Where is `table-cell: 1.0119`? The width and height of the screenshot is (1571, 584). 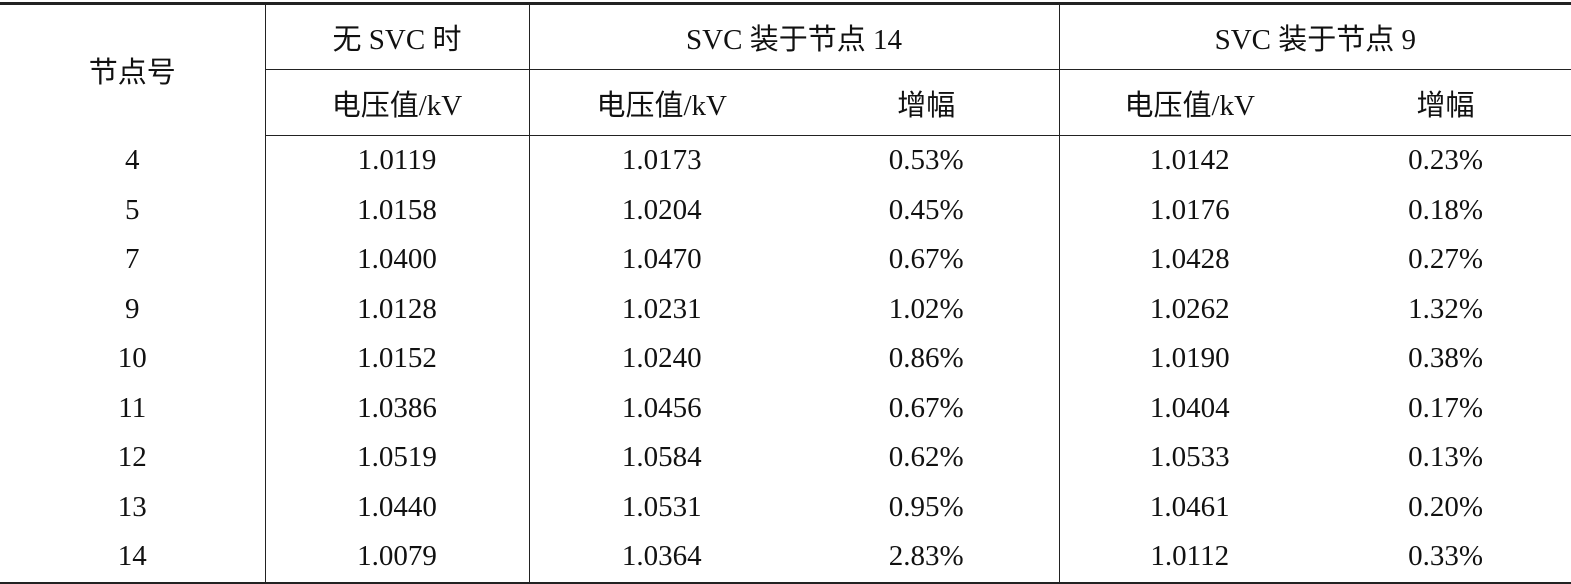
table-cell: 1.0119 is located at coordinates (396, 160).